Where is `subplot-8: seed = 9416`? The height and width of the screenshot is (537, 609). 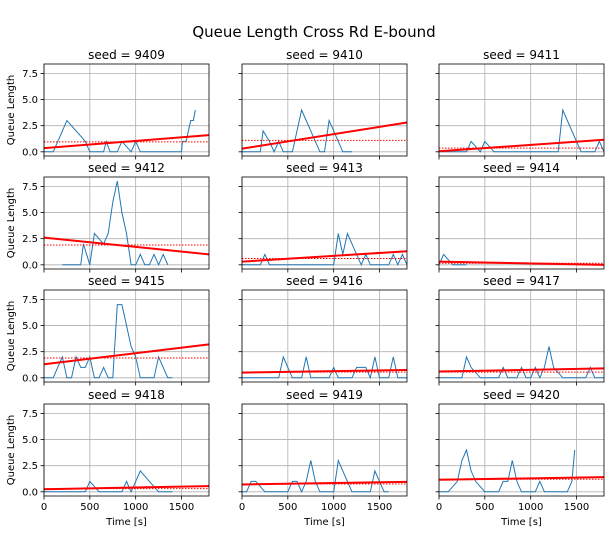
subplot-8: seed = 9416 is located at coordinates (323, 330).